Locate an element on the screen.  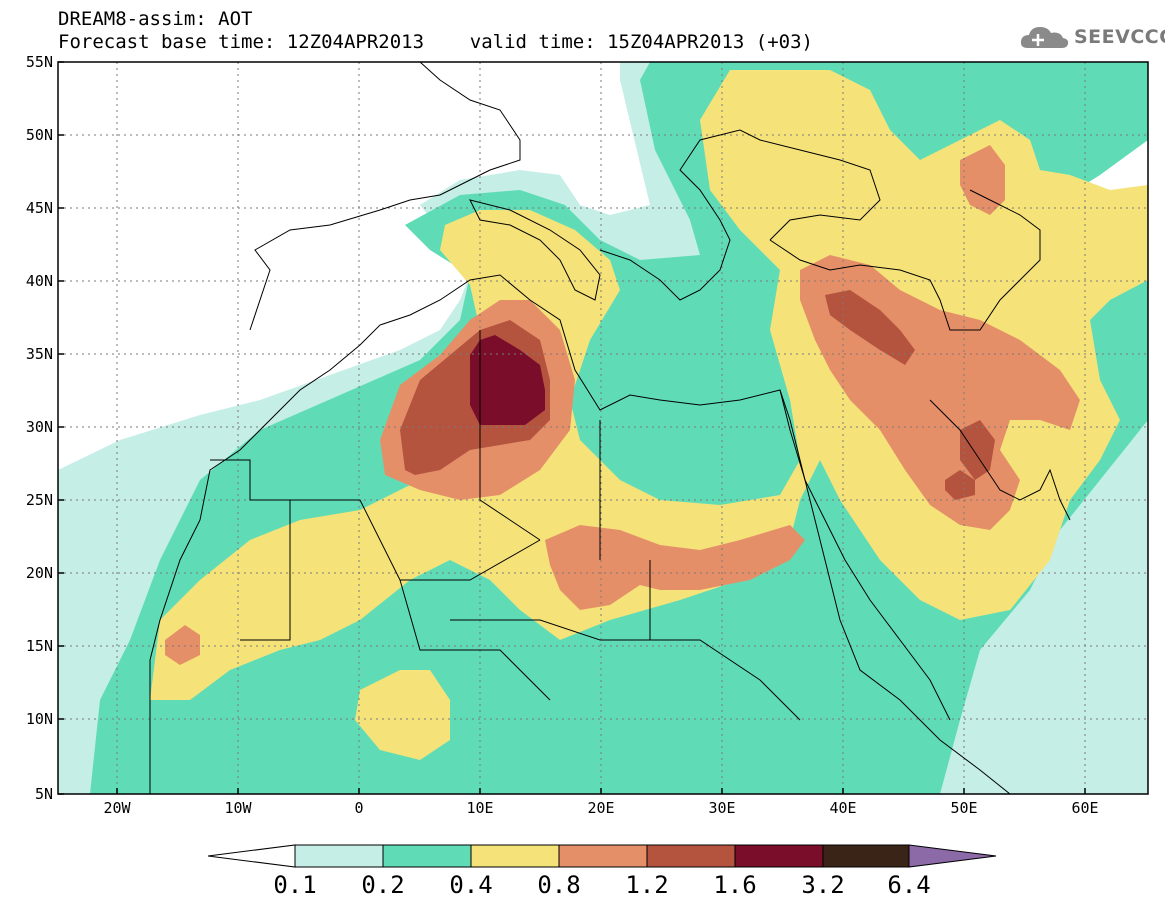
lon-label: 10E is located at coordinates (479, 808).